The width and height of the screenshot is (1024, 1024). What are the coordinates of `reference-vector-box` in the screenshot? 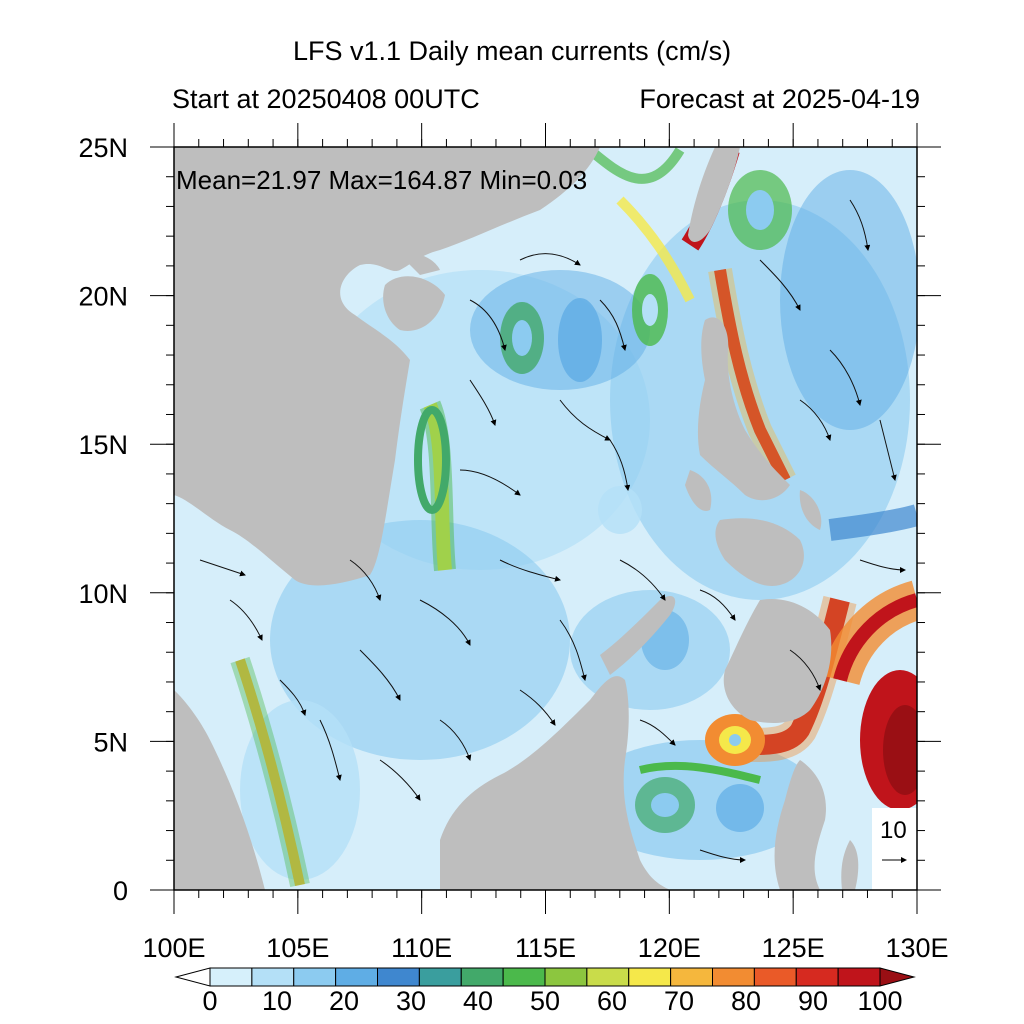 It's located at (894, 849).